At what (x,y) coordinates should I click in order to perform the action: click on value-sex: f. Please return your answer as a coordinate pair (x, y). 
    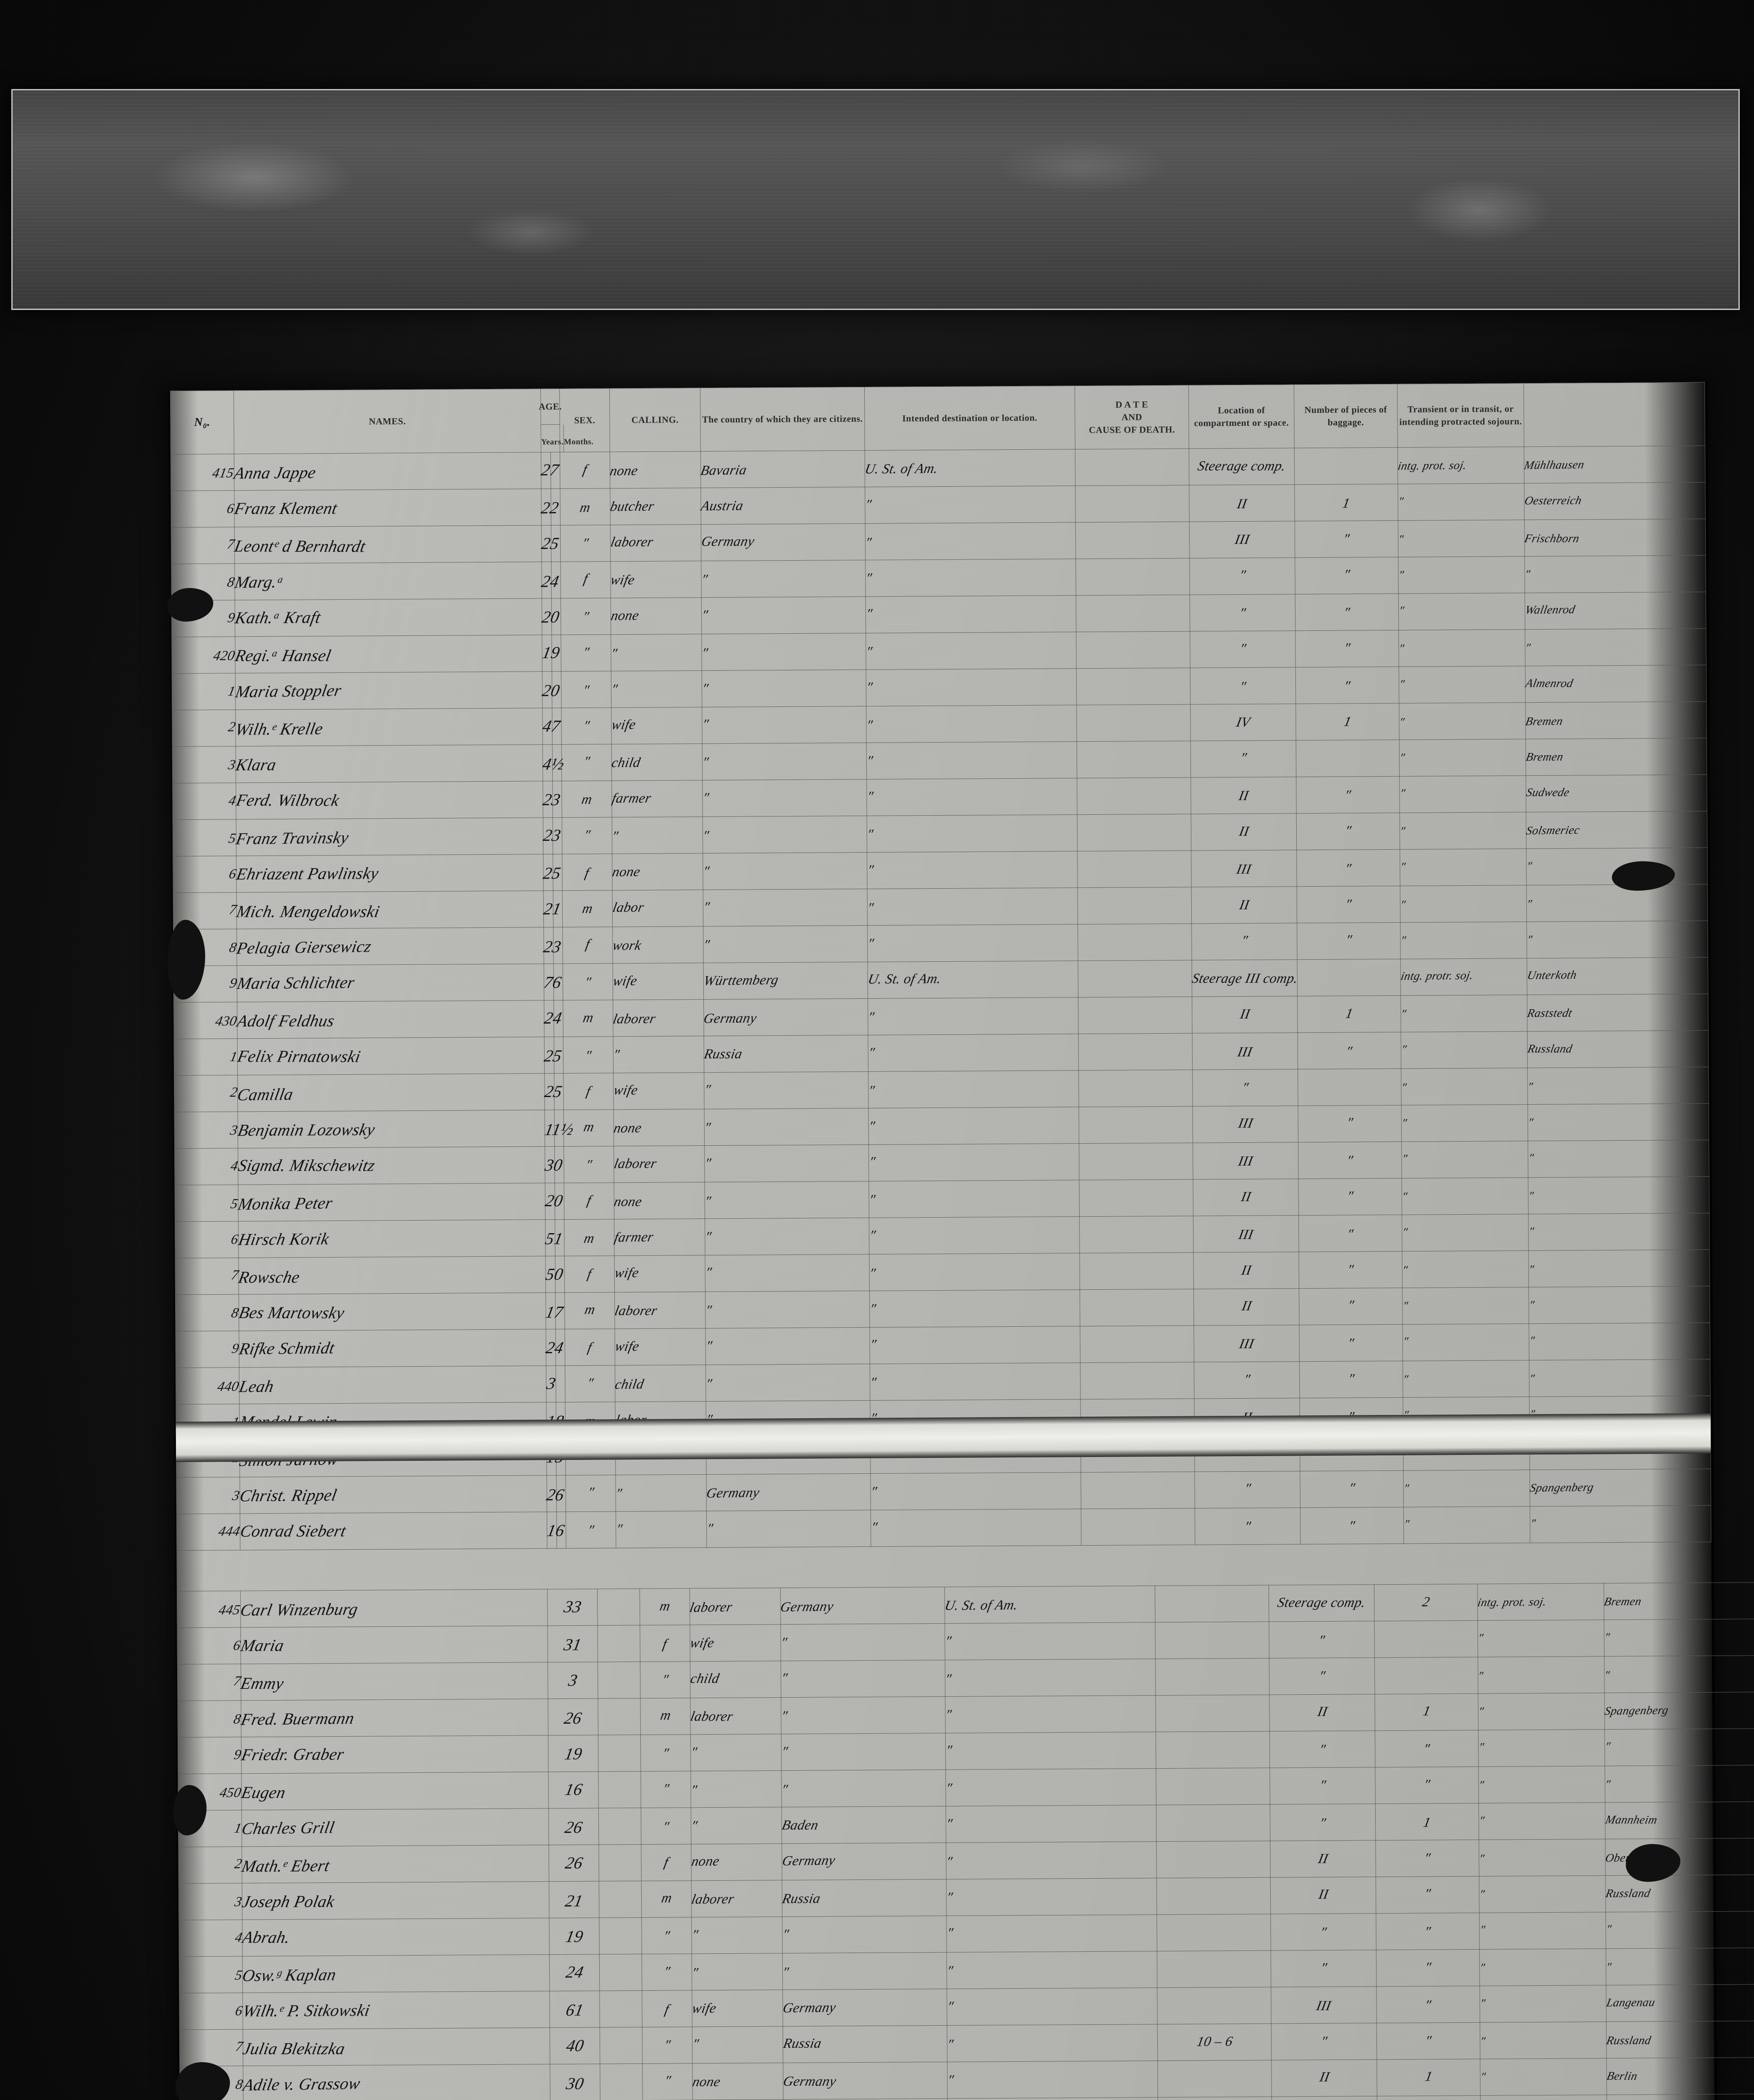
    Looking at the image, I should click on (589, 1347).